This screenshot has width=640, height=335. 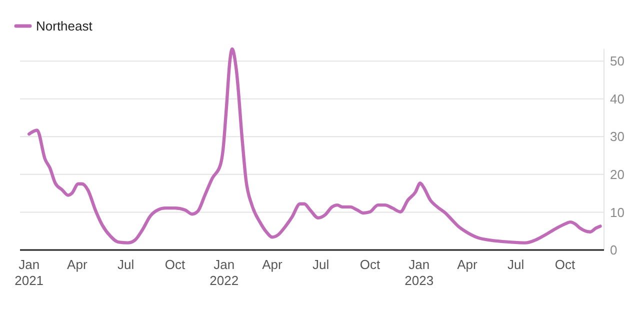 I want to click on y-tick-label: 30, so click(x=617, y=136).